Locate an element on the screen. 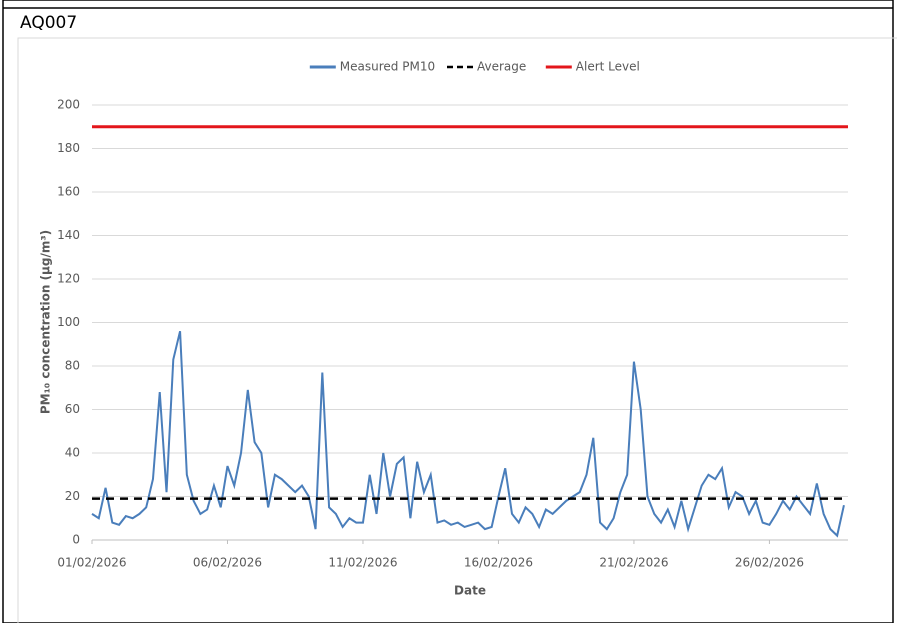 This screenshot has height=627, width=897. legend-label: Alert Level is located at coordinates (608, 67).